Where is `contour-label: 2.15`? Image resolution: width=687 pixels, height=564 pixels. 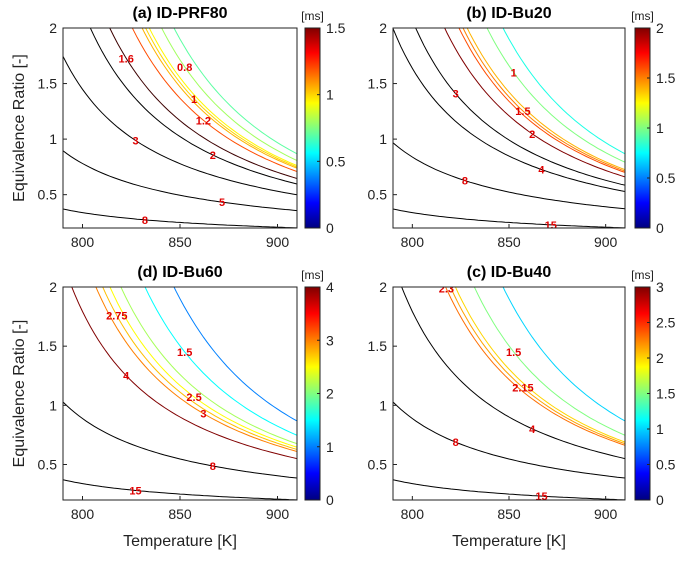 contour-label: 2.15 is located at coordinates (522, 388).